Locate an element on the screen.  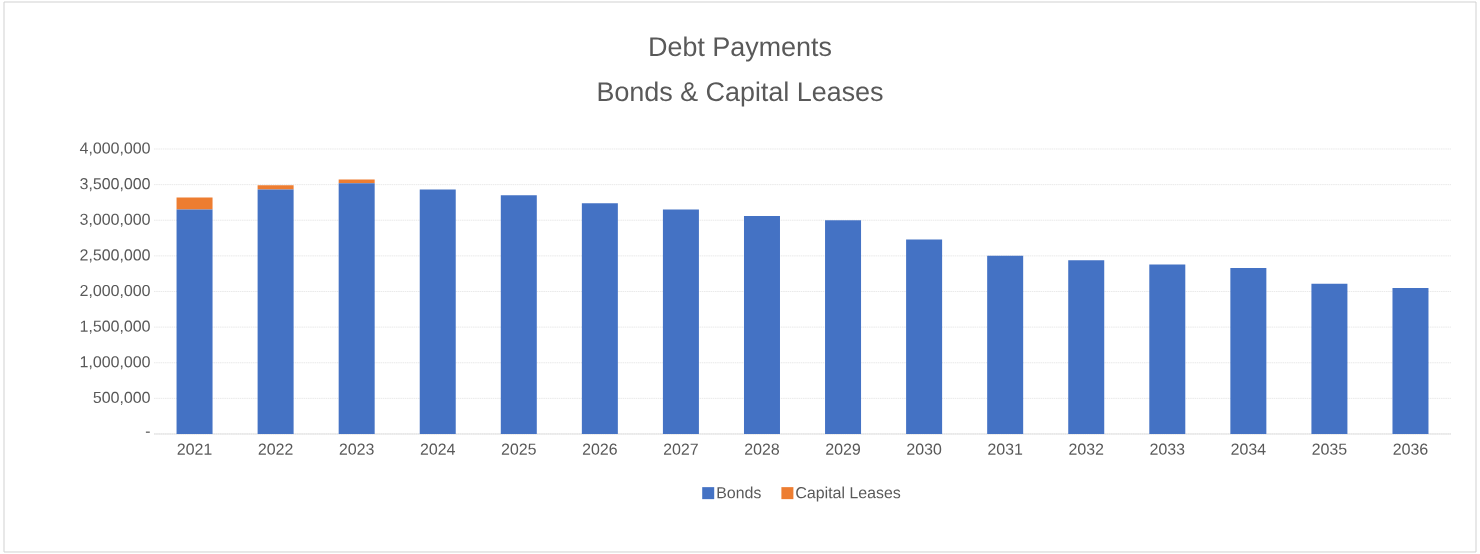
y-tick-label: 3,500,000 is located at coordinates (115, 185).